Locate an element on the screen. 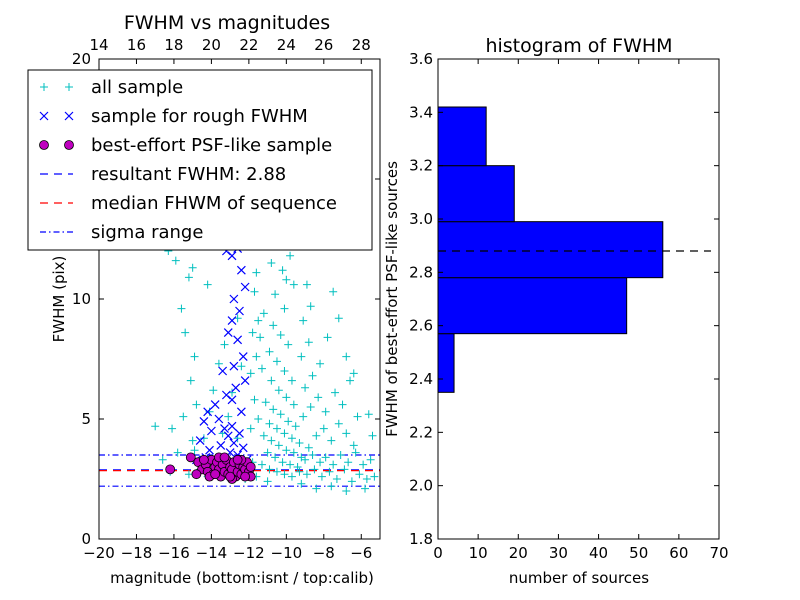 The height and width of the screenshot is (600, 800). top-tick-label: 24 is located at coordinates (286, 45).